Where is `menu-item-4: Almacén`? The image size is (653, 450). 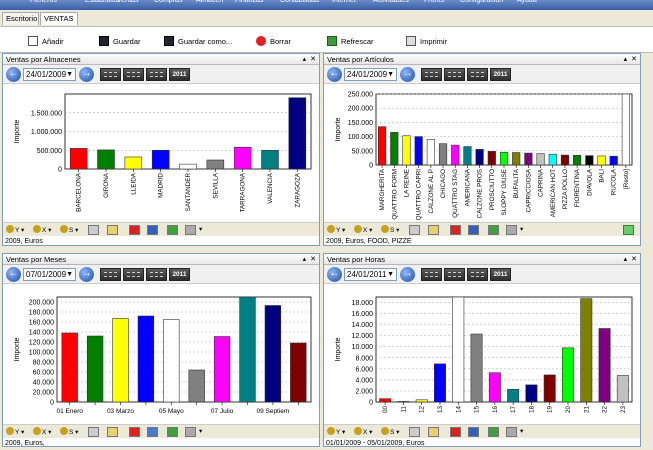 menu-item-4: Almacén is located at coordinates (210, 2).